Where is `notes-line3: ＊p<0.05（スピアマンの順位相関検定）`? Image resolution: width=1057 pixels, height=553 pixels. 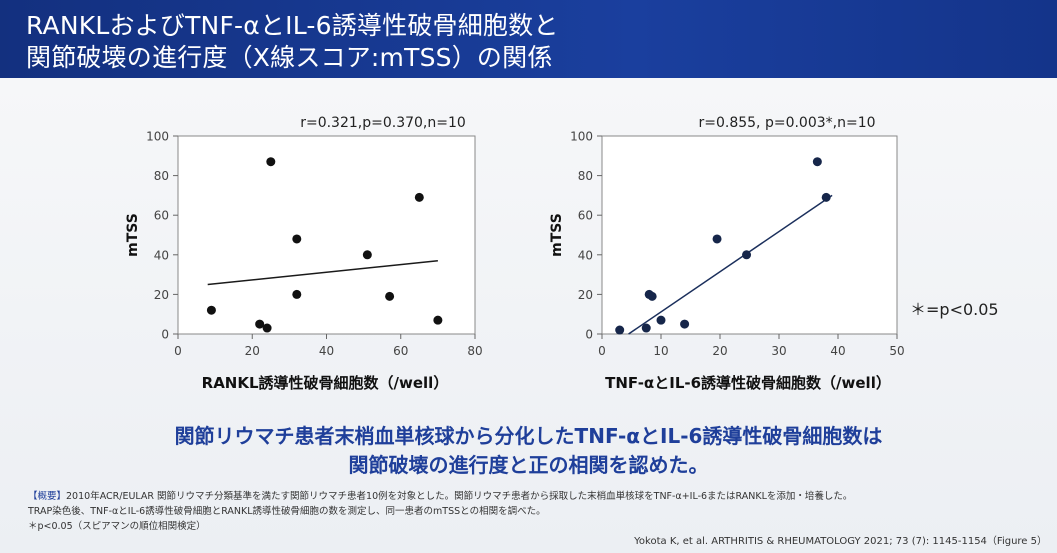
notes-line3: ＊p<0.05（スピアマンの順位相関検定） is located at coordinates (117, 526).